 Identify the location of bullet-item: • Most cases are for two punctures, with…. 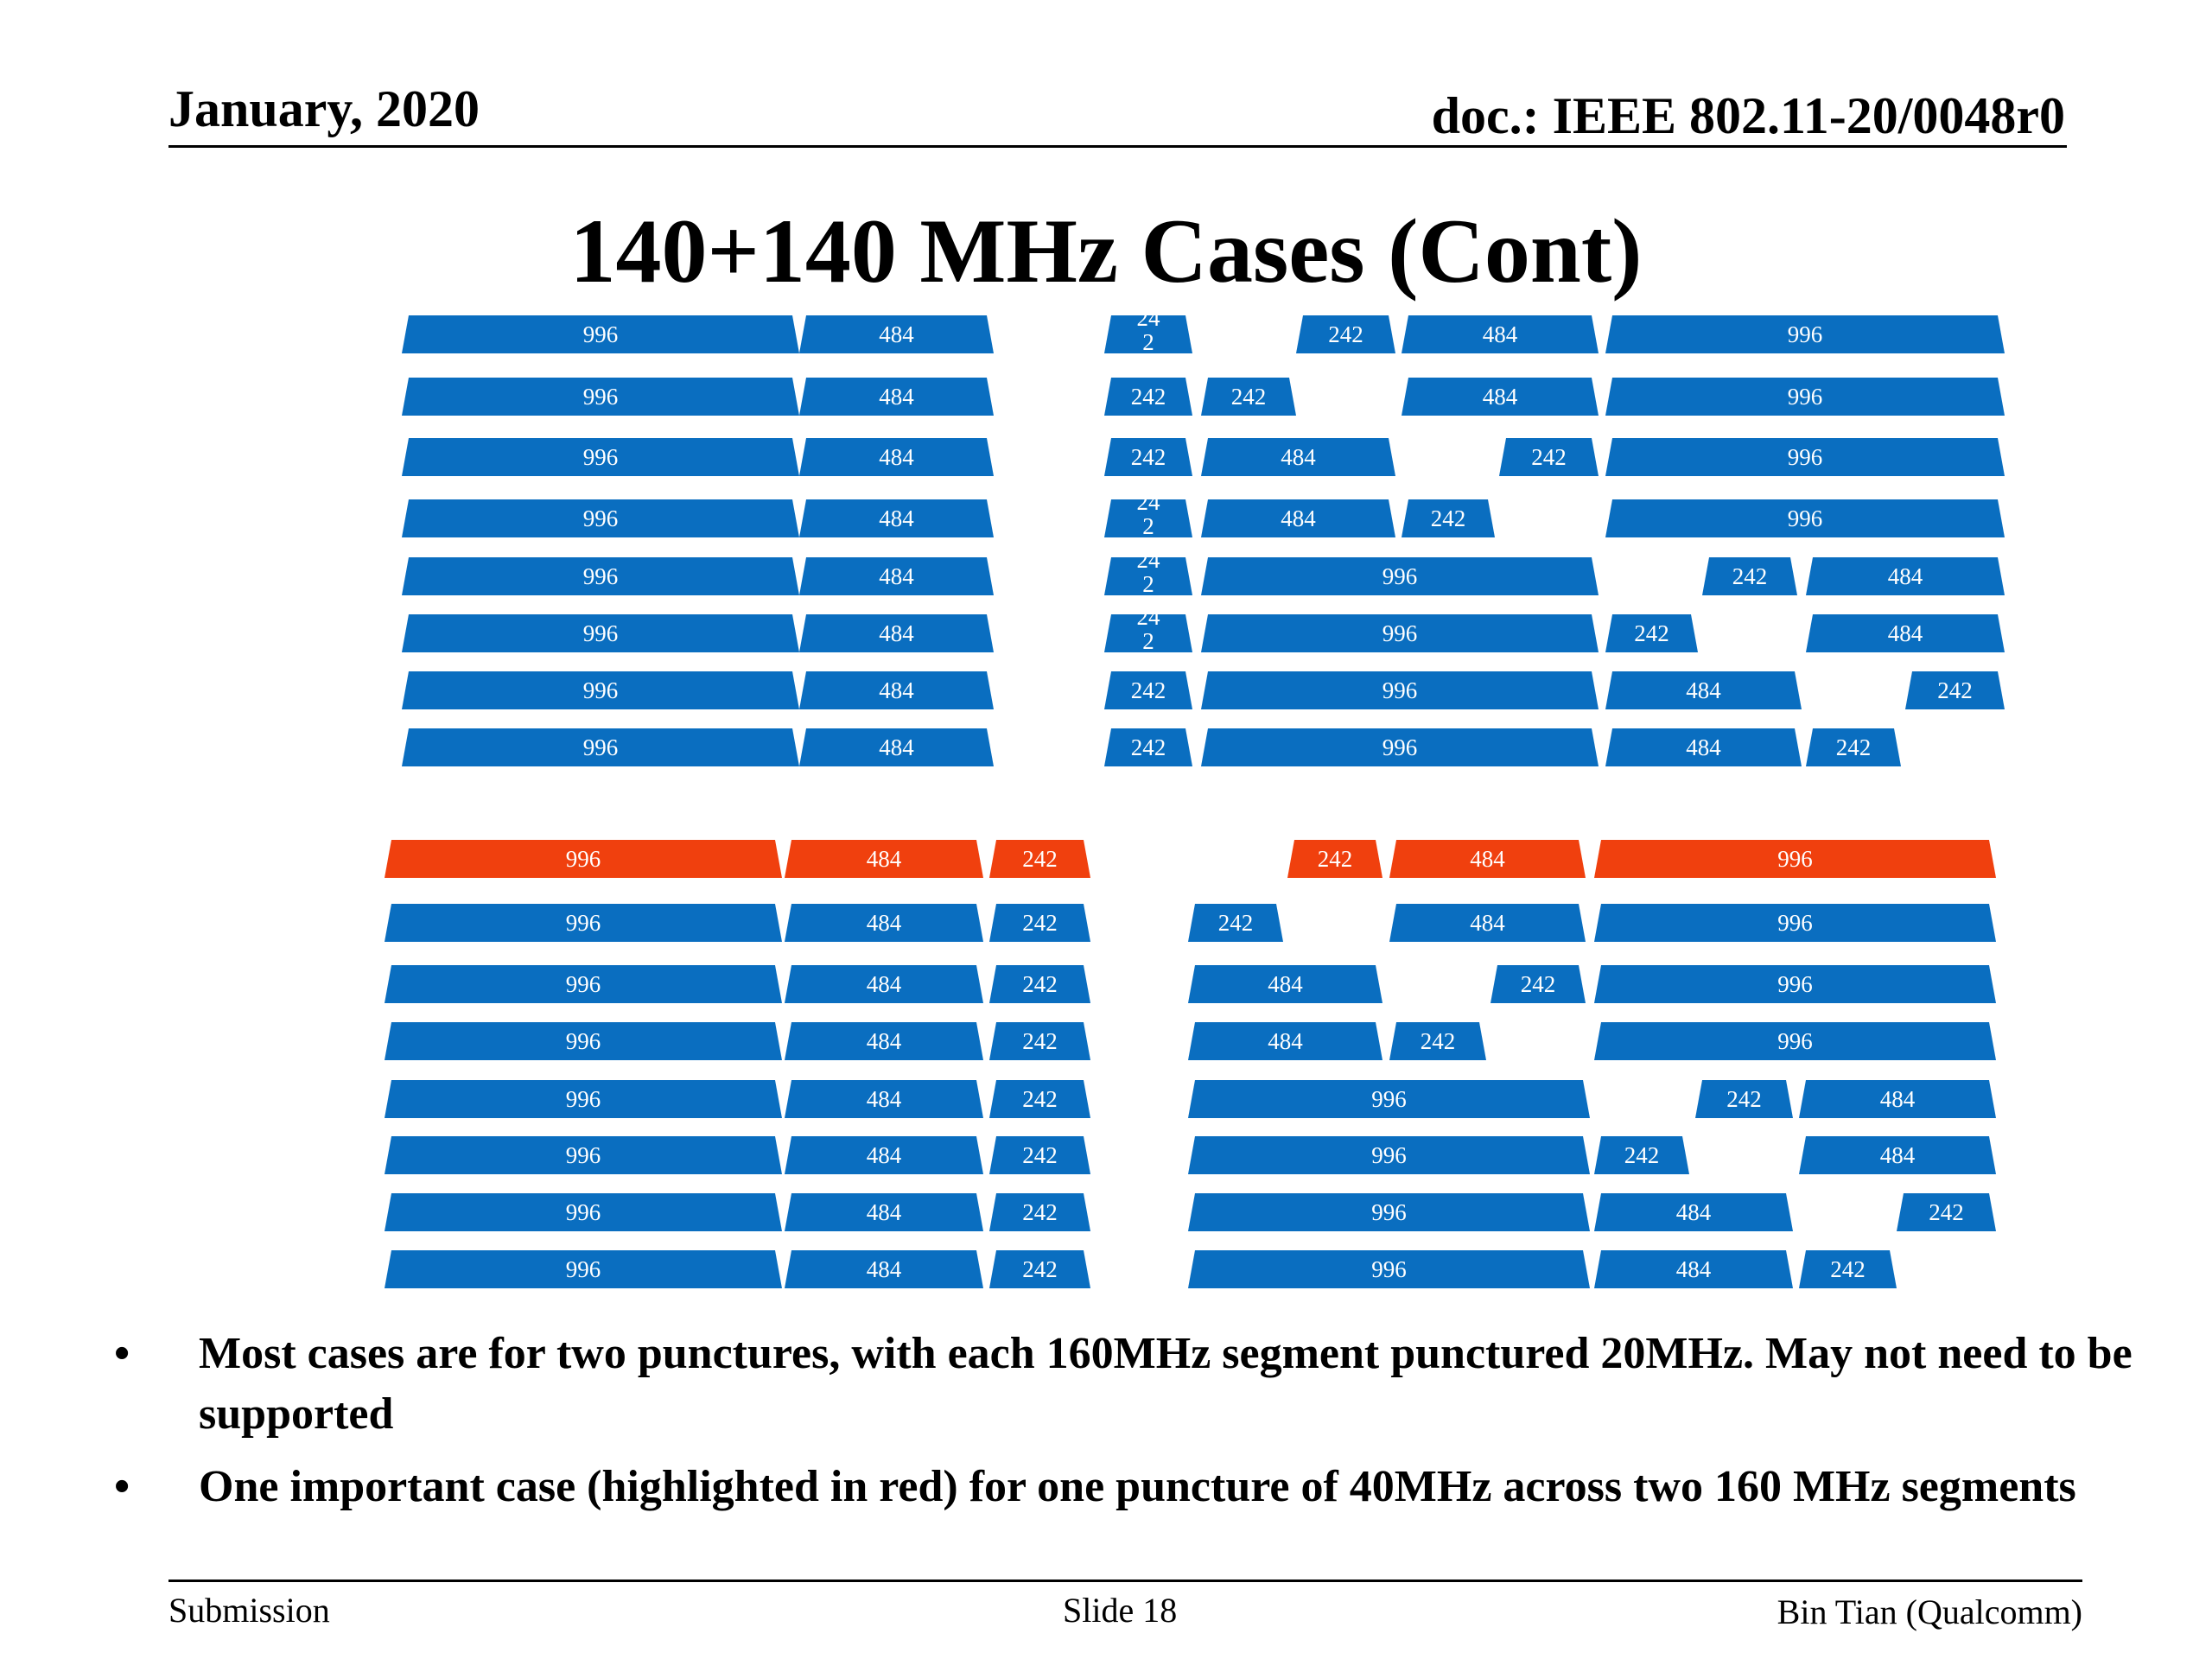
(1123, 1384).